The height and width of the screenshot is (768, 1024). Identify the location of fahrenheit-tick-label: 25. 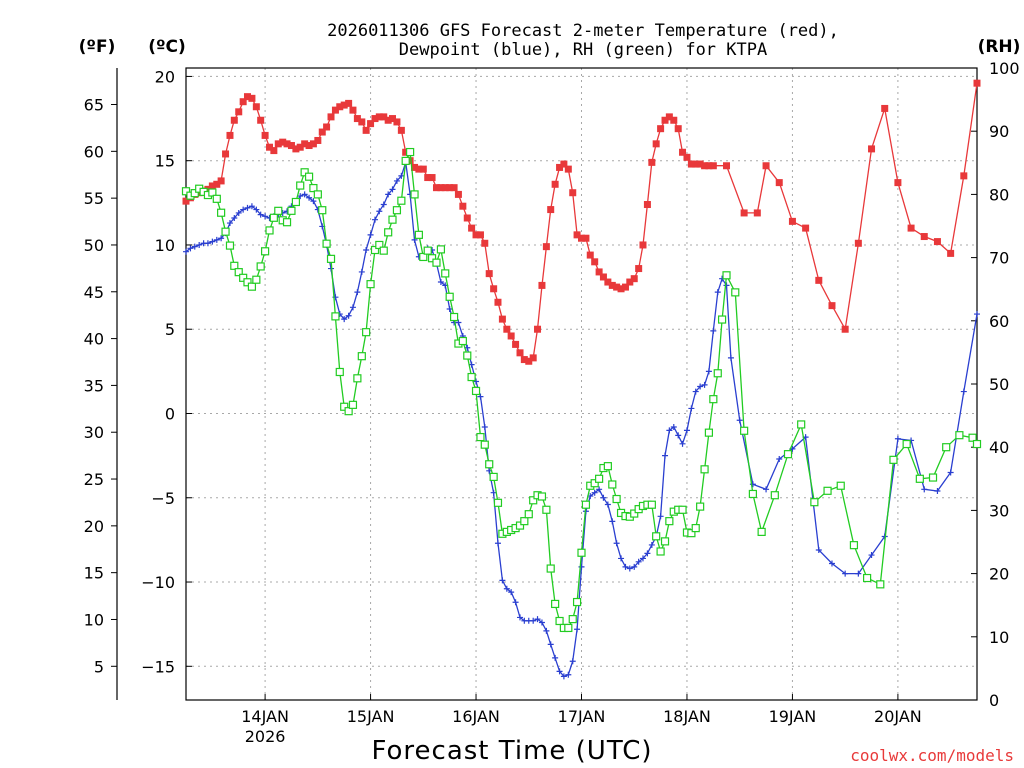
(94, 479).